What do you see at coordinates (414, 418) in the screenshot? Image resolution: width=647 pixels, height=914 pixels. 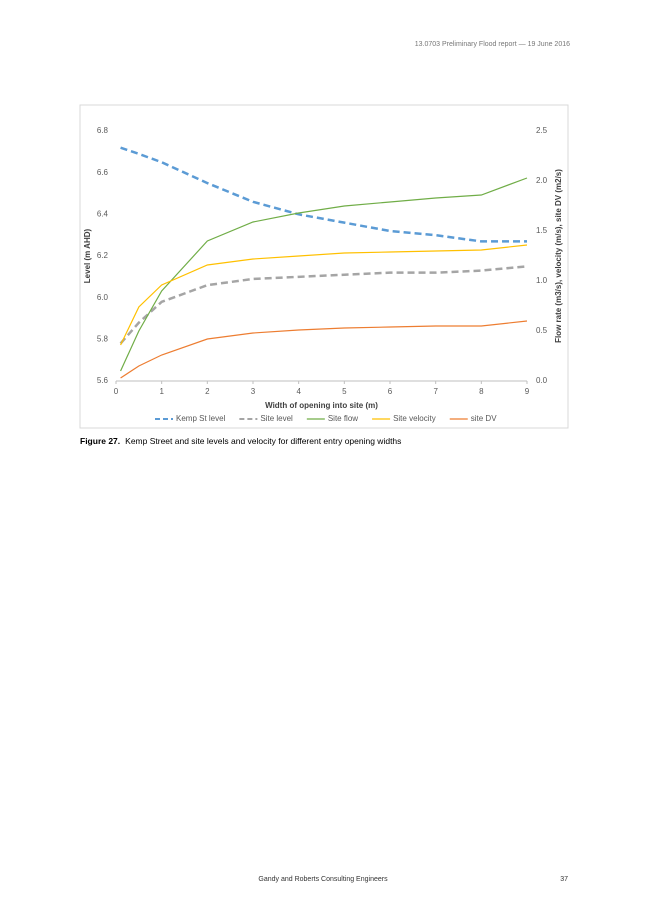 I see `legend-label: Site velocity` at bounding box center [414, 418].